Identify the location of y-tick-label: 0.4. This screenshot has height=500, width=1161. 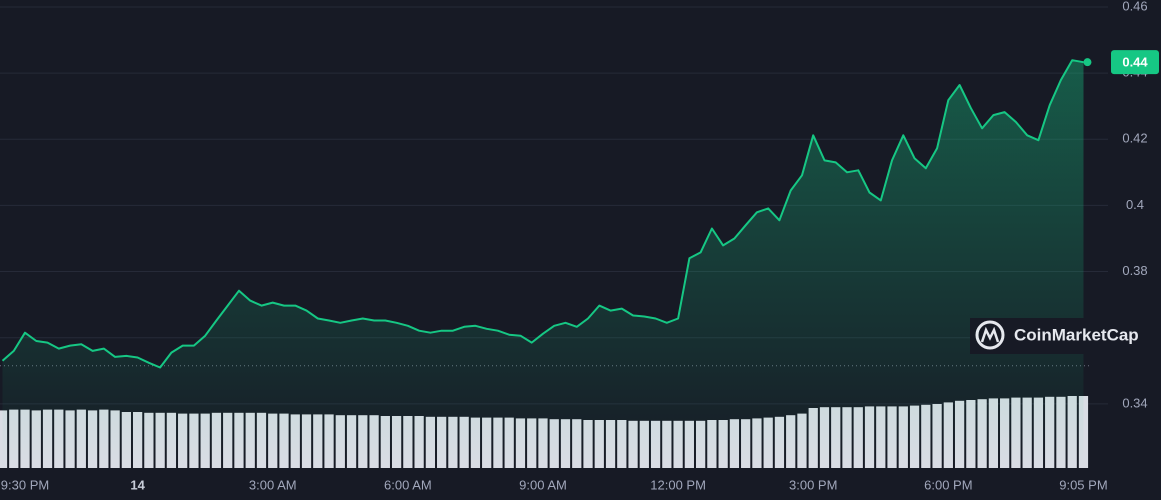
(1135, 204).